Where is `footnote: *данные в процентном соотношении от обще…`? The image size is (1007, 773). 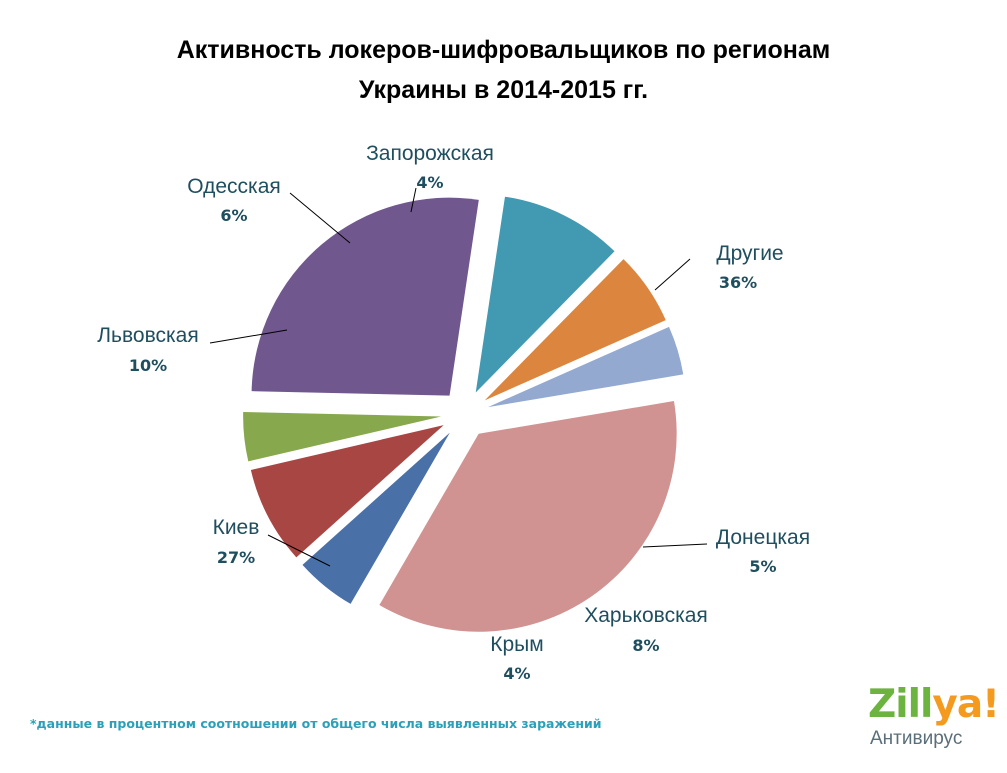 footnote: *данные в процентном соотношении от обще… is located at coordinates (316, 723).